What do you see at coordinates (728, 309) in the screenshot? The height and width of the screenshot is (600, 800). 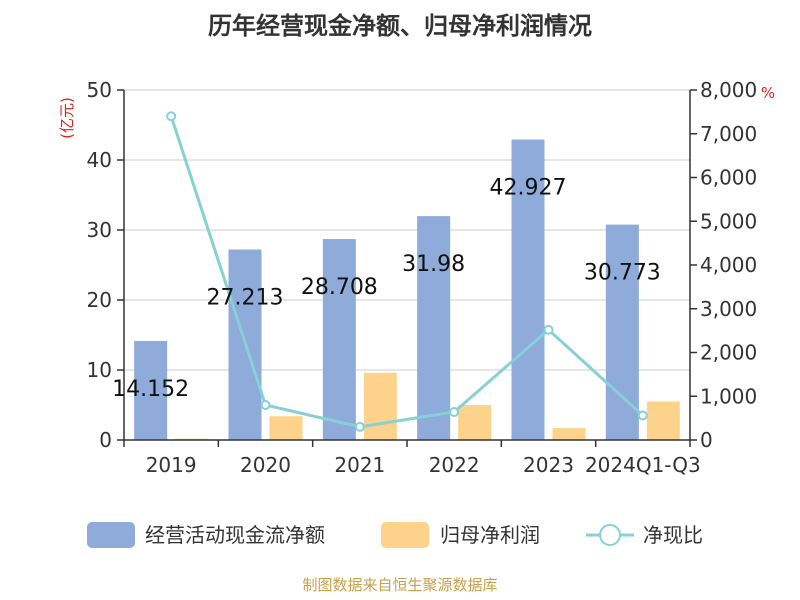 I see `right-tick-label: 3,000` at bounding box center [728, 309].